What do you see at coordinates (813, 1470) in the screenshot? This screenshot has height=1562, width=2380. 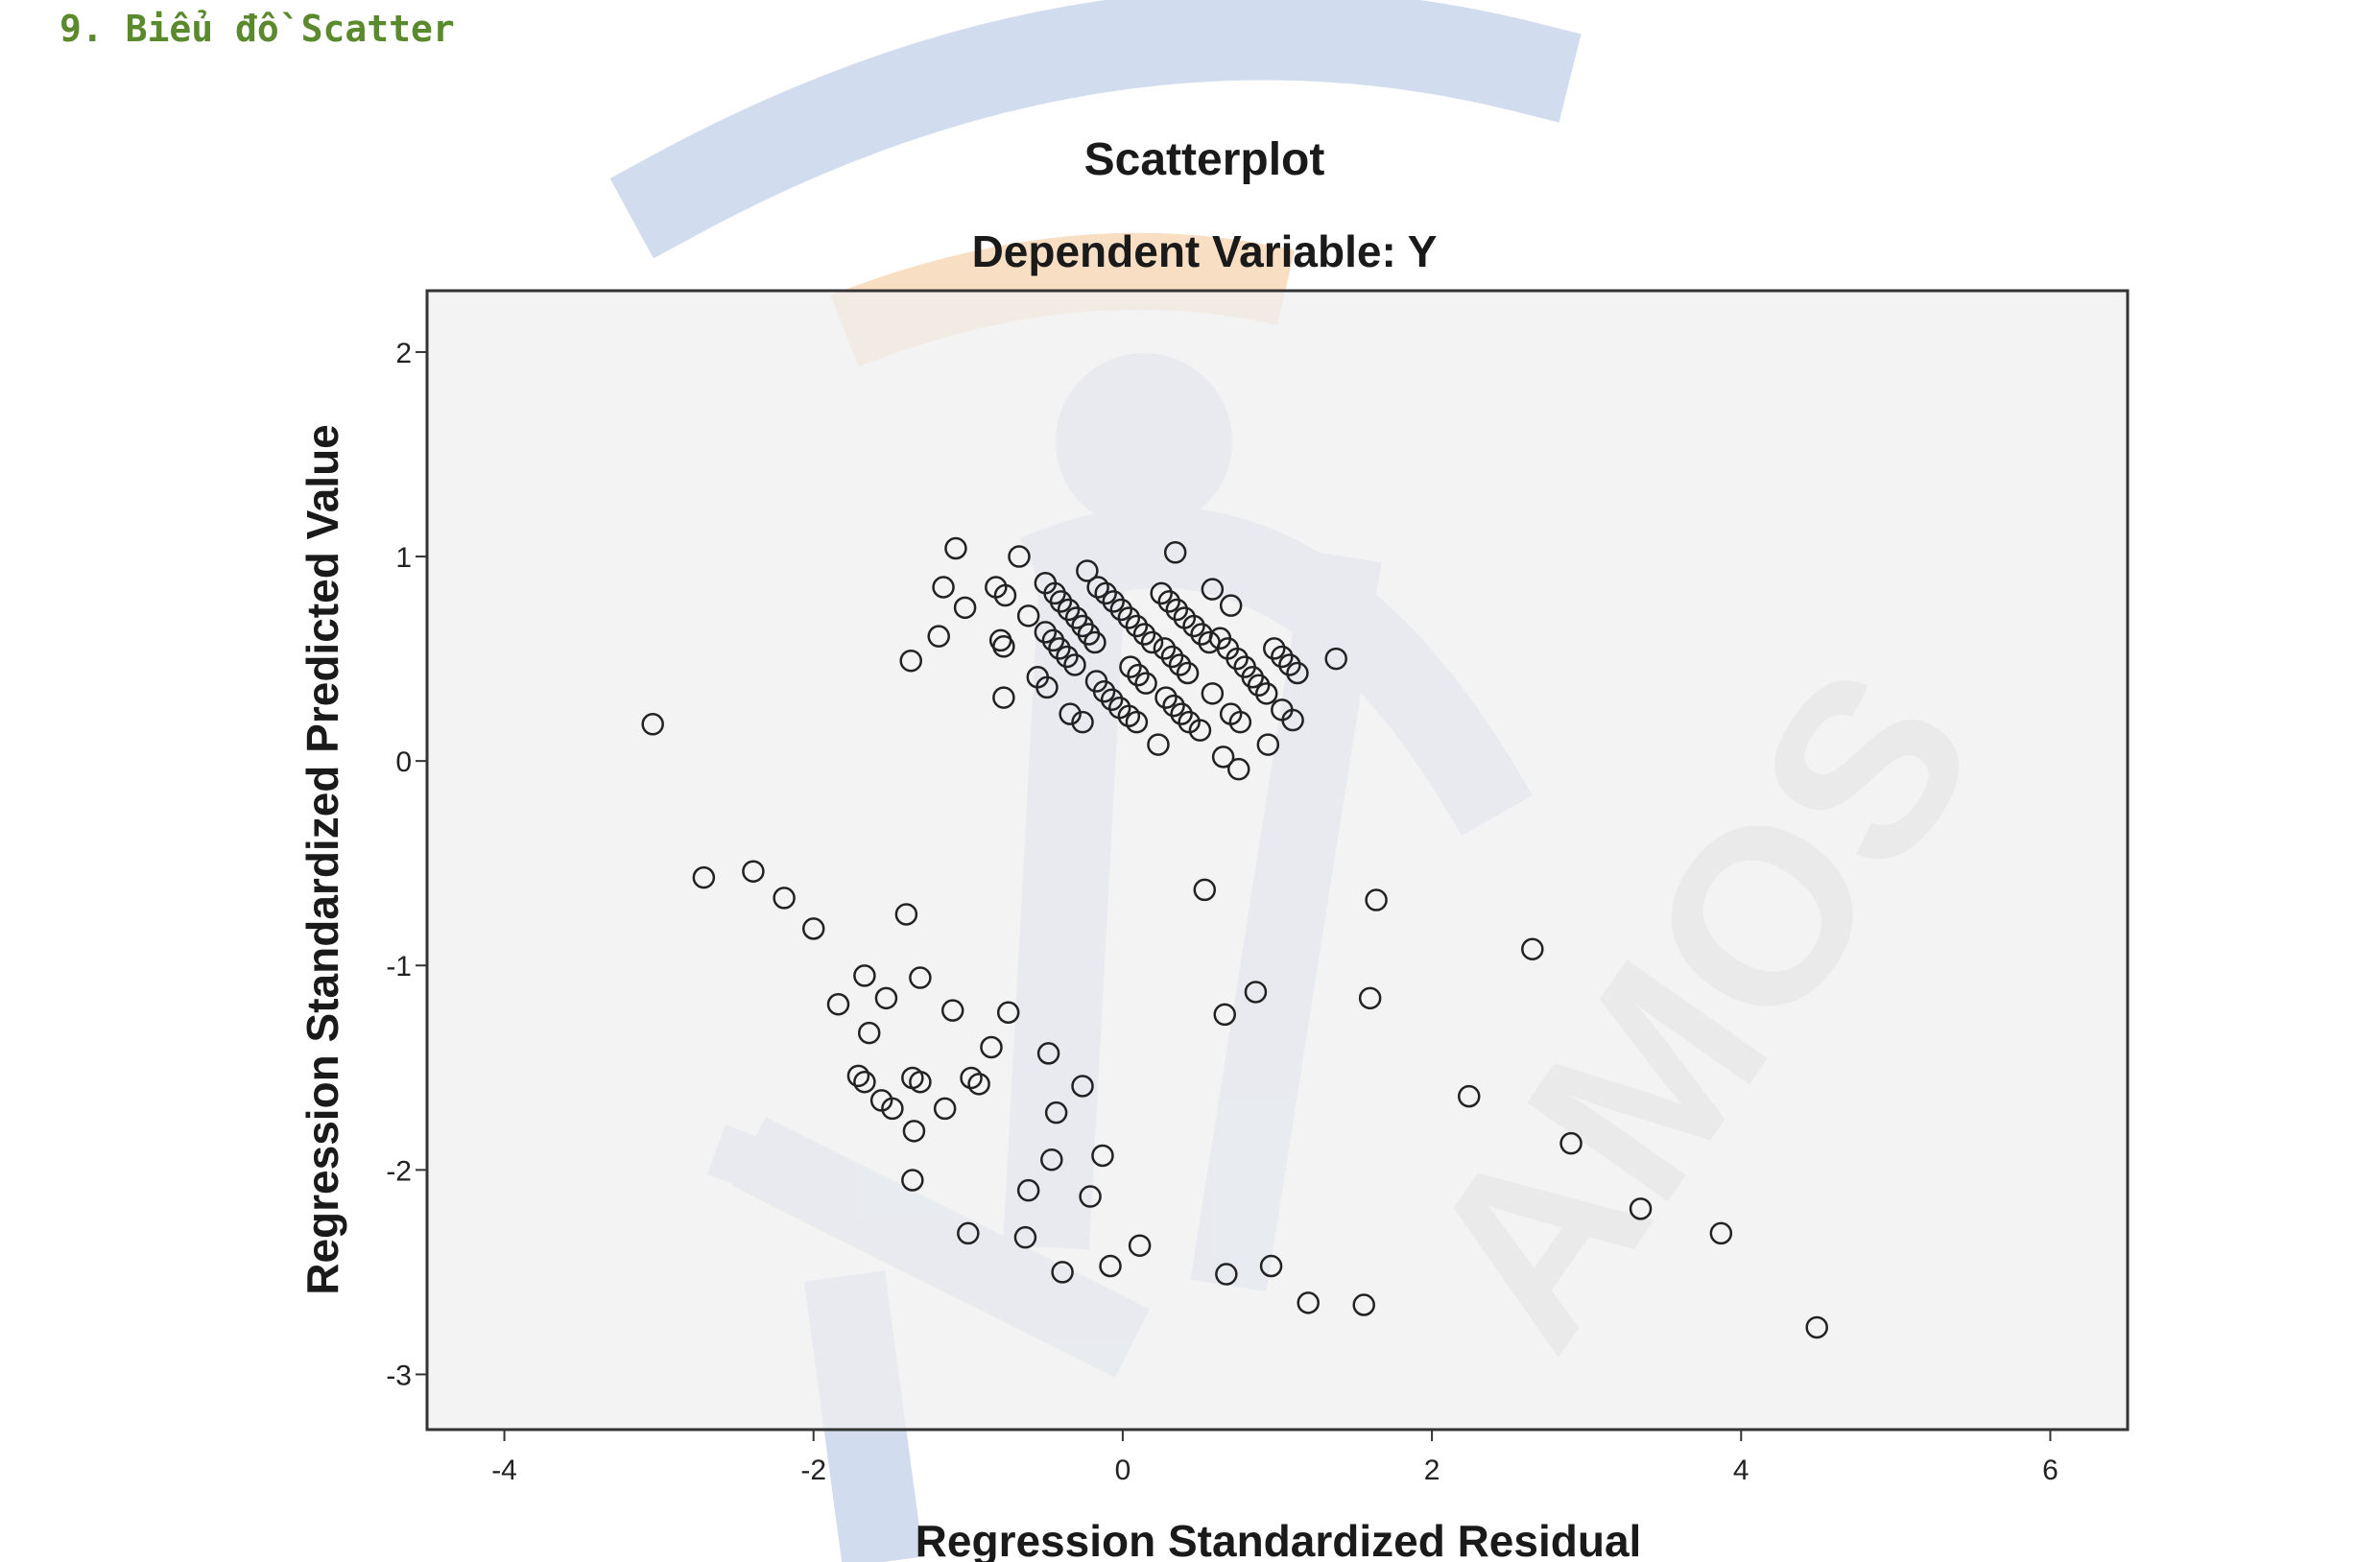 I see `x-tick-label: -2` at bounding box center [813, 1470].